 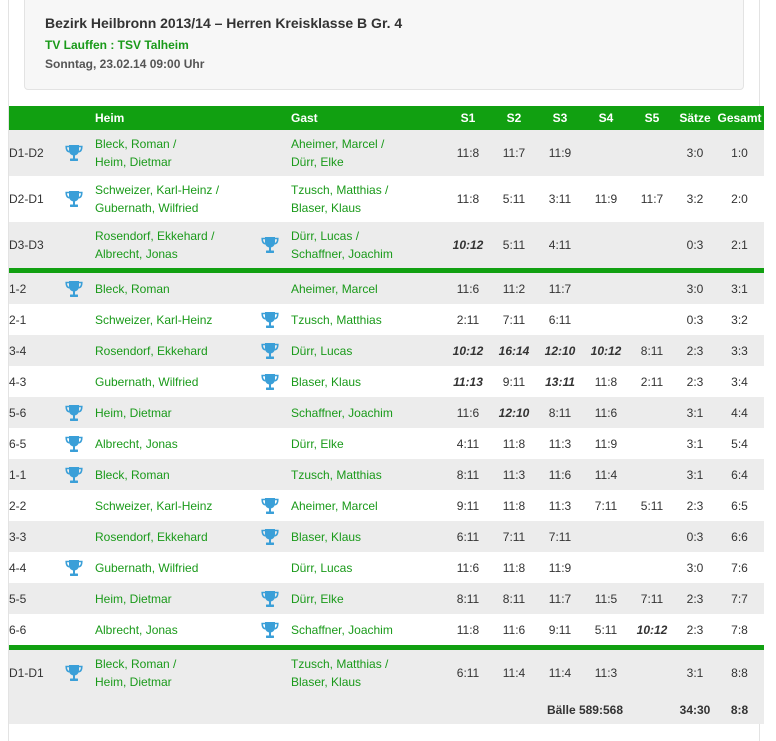 What do you see at coordinates (739, 598) in the screenshot?
I see `overall-score: 7:7` at bounding box center [739, 598].